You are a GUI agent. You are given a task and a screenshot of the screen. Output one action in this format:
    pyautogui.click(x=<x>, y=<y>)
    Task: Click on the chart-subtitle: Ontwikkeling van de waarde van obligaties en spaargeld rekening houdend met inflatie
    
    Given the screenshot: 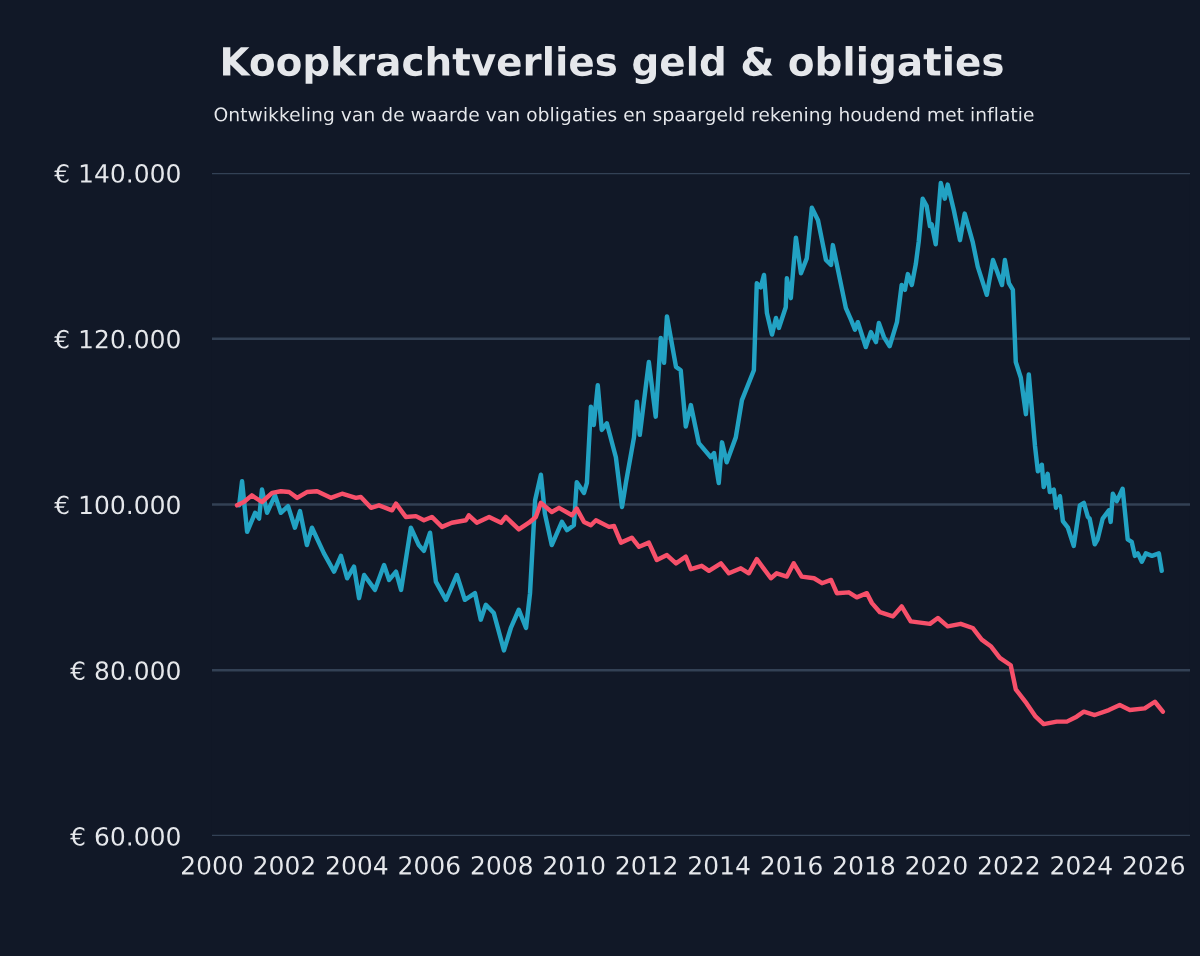 What is the action you would take?
    pyautogui.click(x=624, y=116)
    